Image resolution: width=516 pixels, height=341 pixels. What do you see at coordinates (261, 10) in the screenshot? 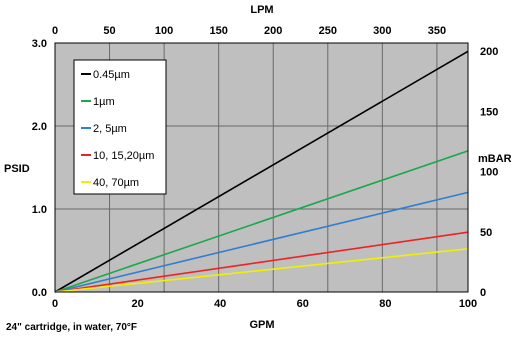
I see `top-axis-title: LPM` at bounding box center [261, 10].